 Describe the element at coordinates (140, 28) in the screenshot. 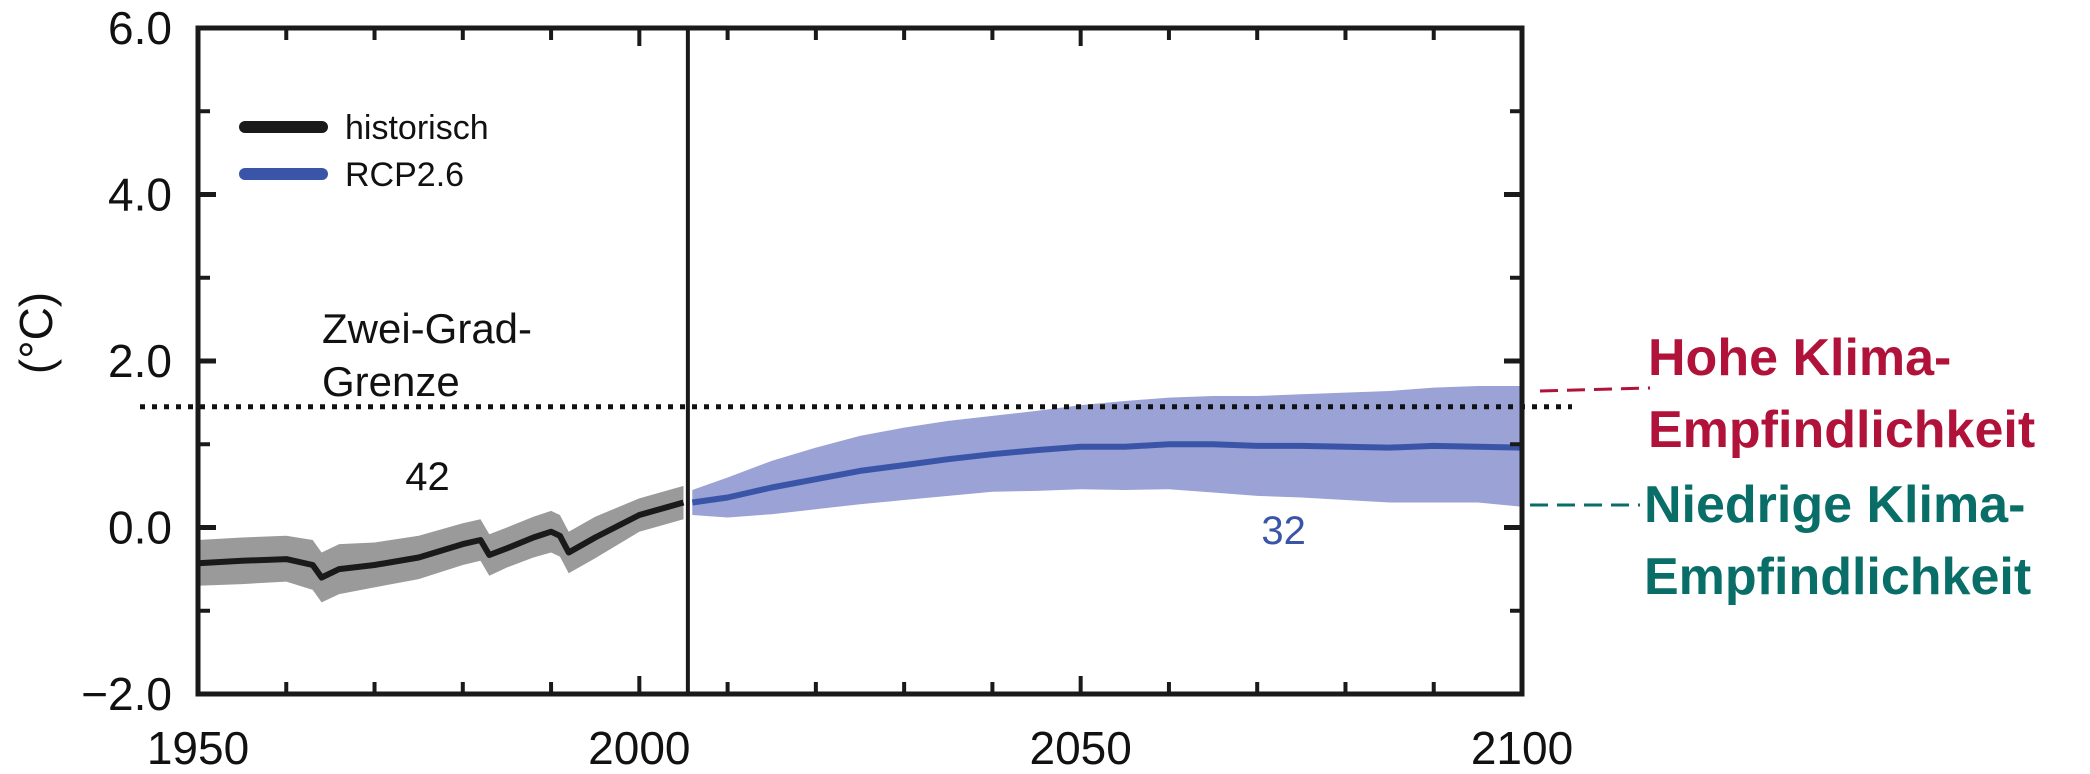

I see `y-tick-label: 6.0` at that location.